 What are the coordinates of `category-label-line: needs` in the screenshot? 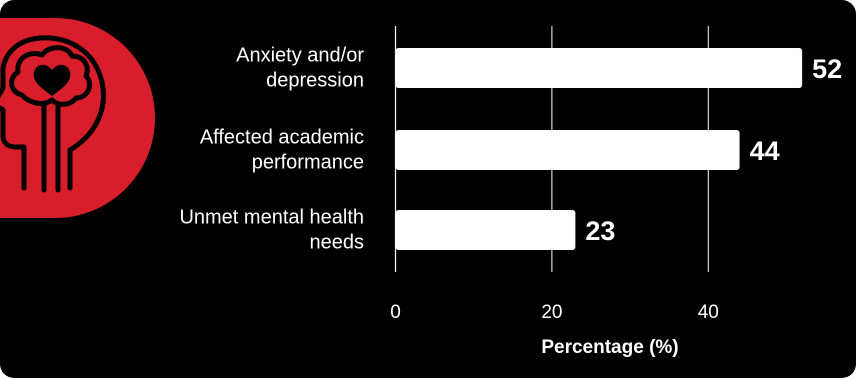 It's located at (337, 243).